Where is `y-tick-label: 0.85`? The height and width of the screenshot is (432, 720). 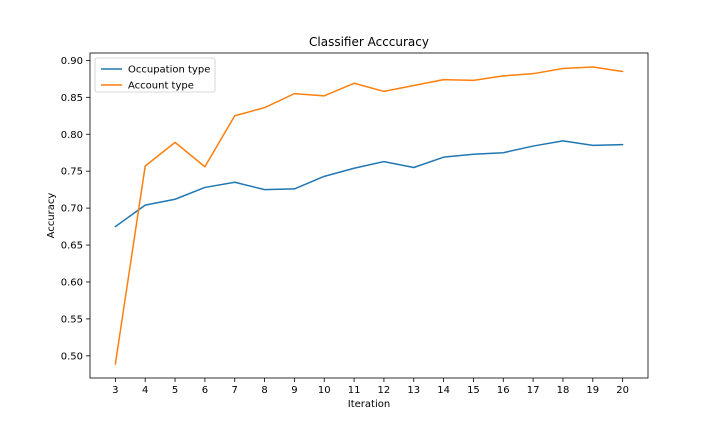 y-tick-label: 0.85 is located at coordinates (72, 98).